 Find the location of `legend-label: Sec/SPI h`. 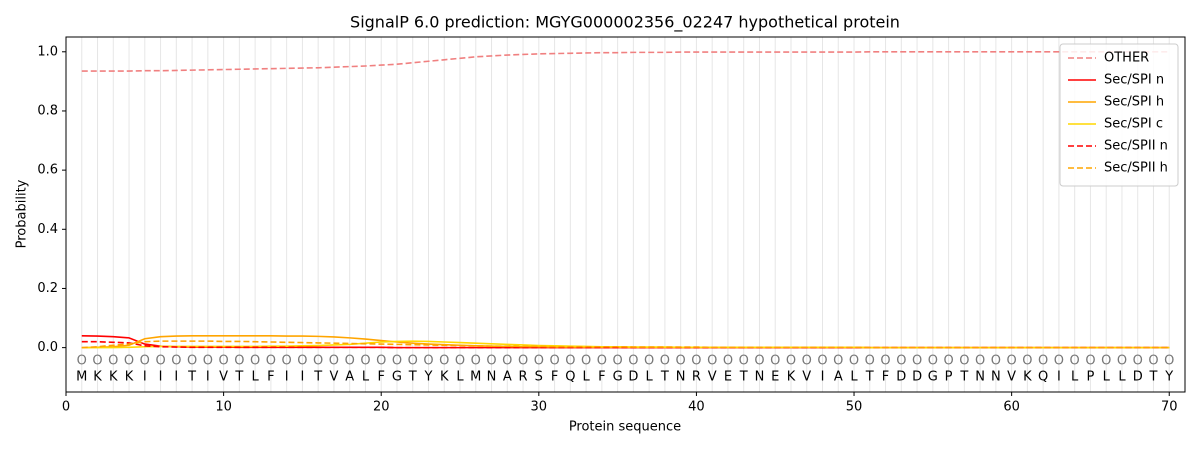

legend-label: Sec/SPI h is located at coordinates (1134, 102).